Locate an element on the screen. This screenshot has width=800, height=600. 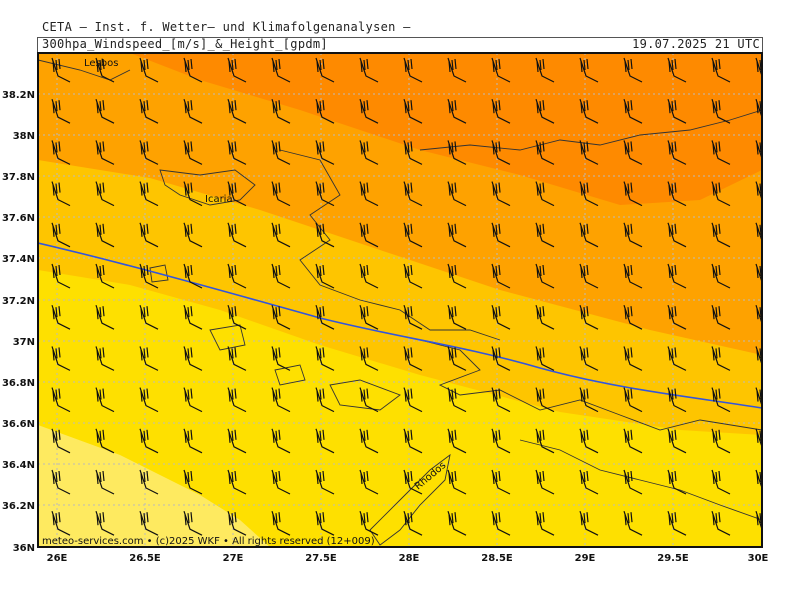
coast-samos is located at coordinates (207, 187).